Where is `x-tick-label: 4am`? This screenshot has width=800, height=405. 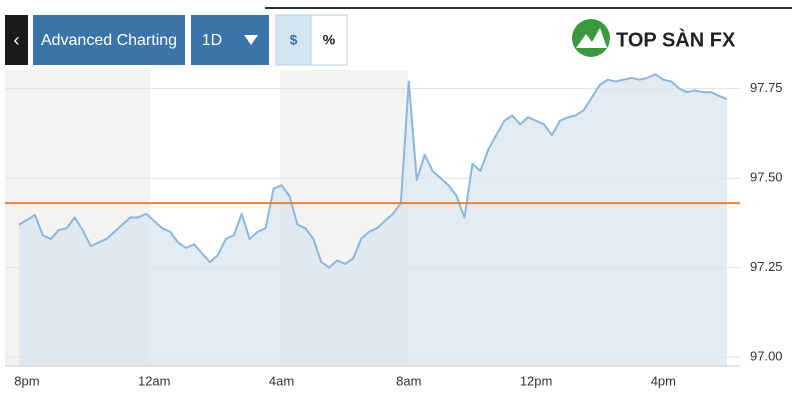 x-tick-label: 4am is located at coordinates (281, 380).